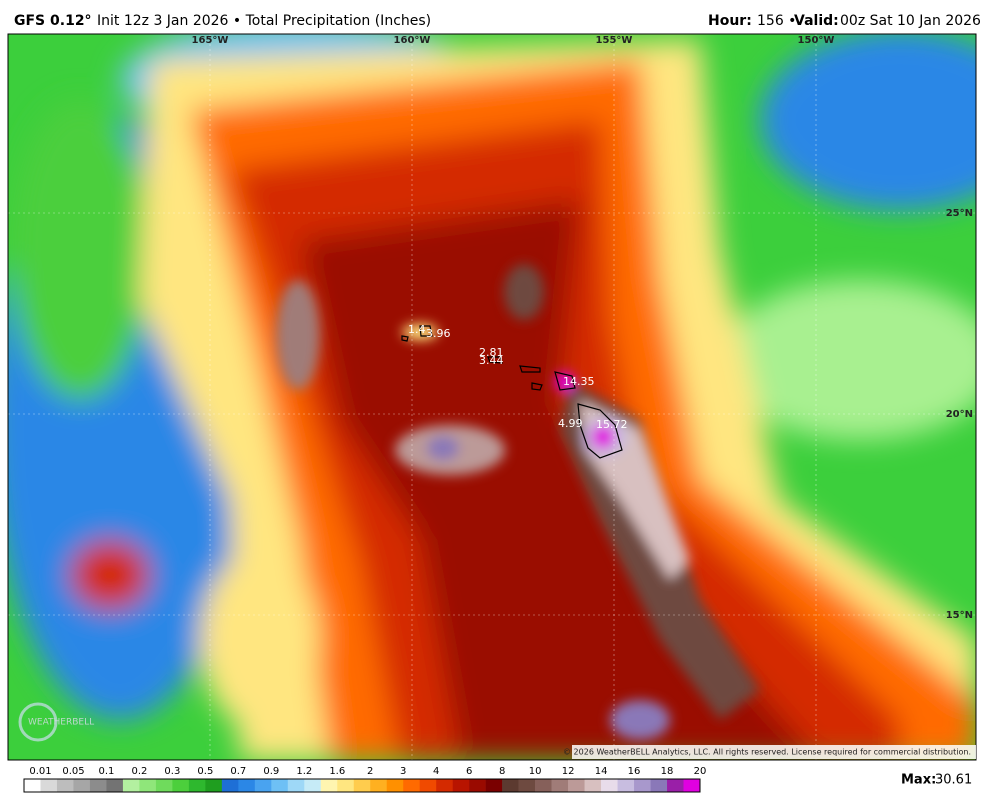 Image resolution: width=984 pixels, height=808 pixels. I want to click on model: GFS 0.12°, so click(53, 21).